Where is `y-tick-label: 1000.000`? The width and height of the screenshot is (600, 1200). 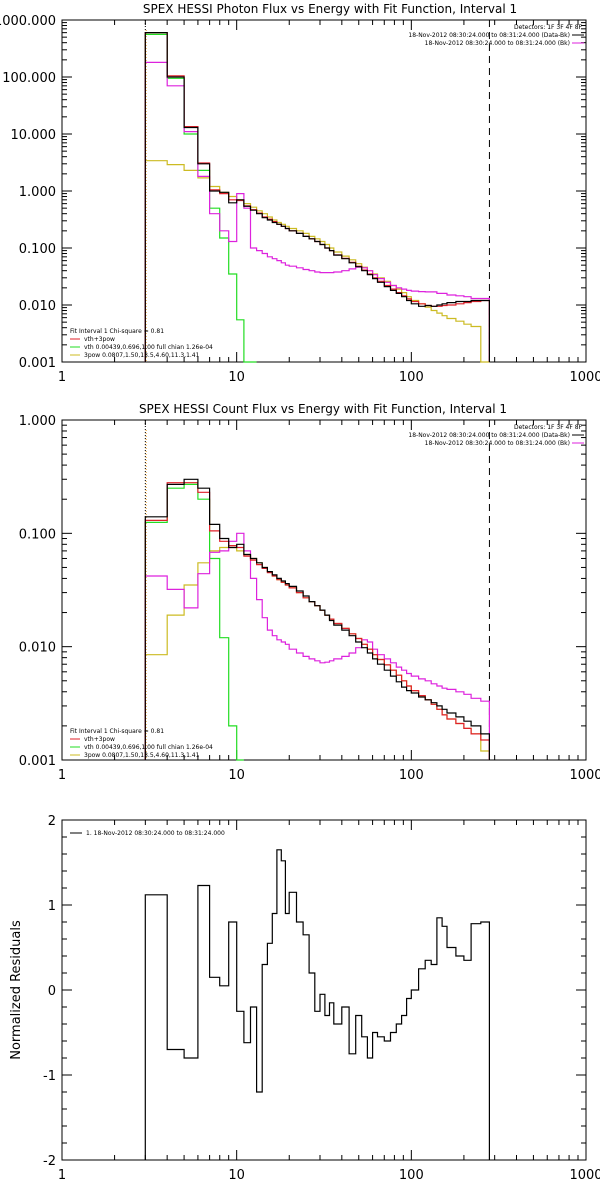 y-tick-label: 1000.000 is located at coordinates (28, 21).